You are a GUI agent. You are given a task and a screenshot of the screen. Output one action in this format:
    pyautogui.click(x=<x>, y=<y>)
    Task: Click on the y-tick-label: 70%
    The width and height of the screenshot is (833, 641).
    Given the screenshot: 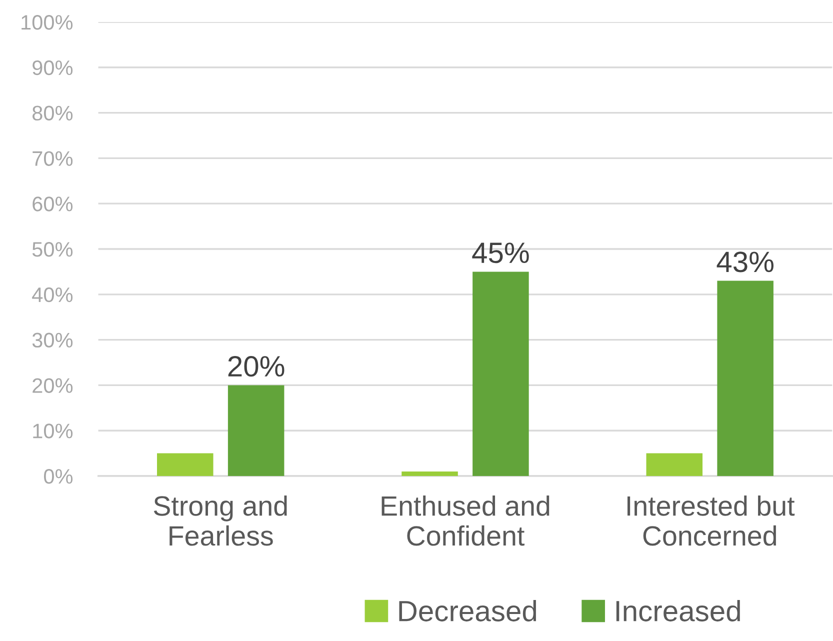 What is the action you would take?
    pyautogui.click(x=52, y=158)
    